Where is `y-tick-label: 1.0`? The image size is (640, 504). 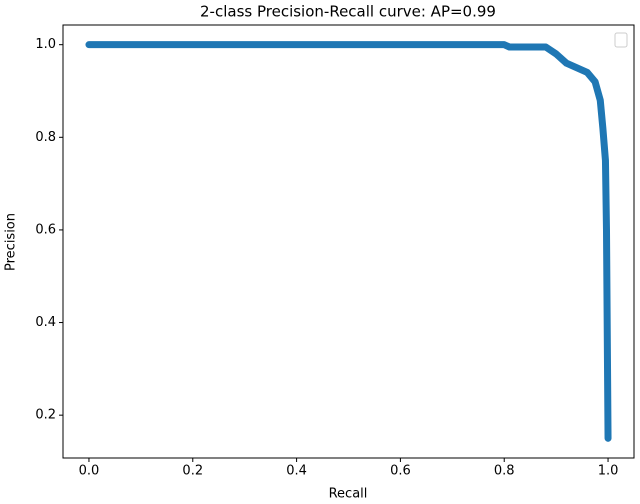
y-tick-label: 1.0 is located at coordinates (45, 44).